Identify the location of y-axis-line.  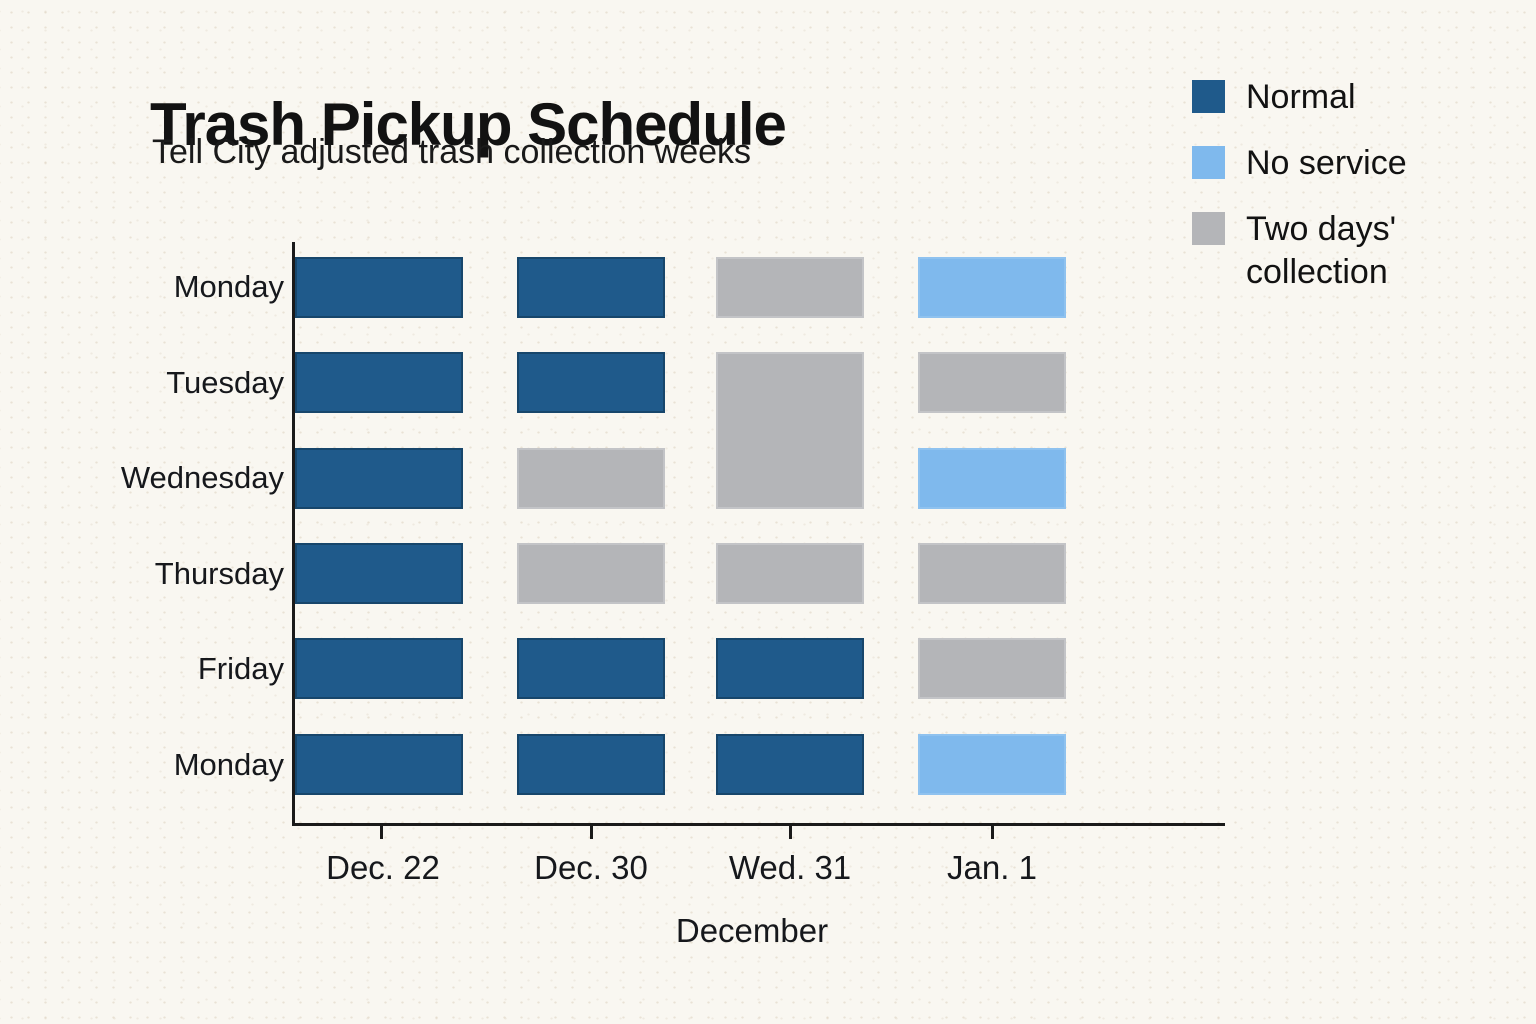
(293, 534).